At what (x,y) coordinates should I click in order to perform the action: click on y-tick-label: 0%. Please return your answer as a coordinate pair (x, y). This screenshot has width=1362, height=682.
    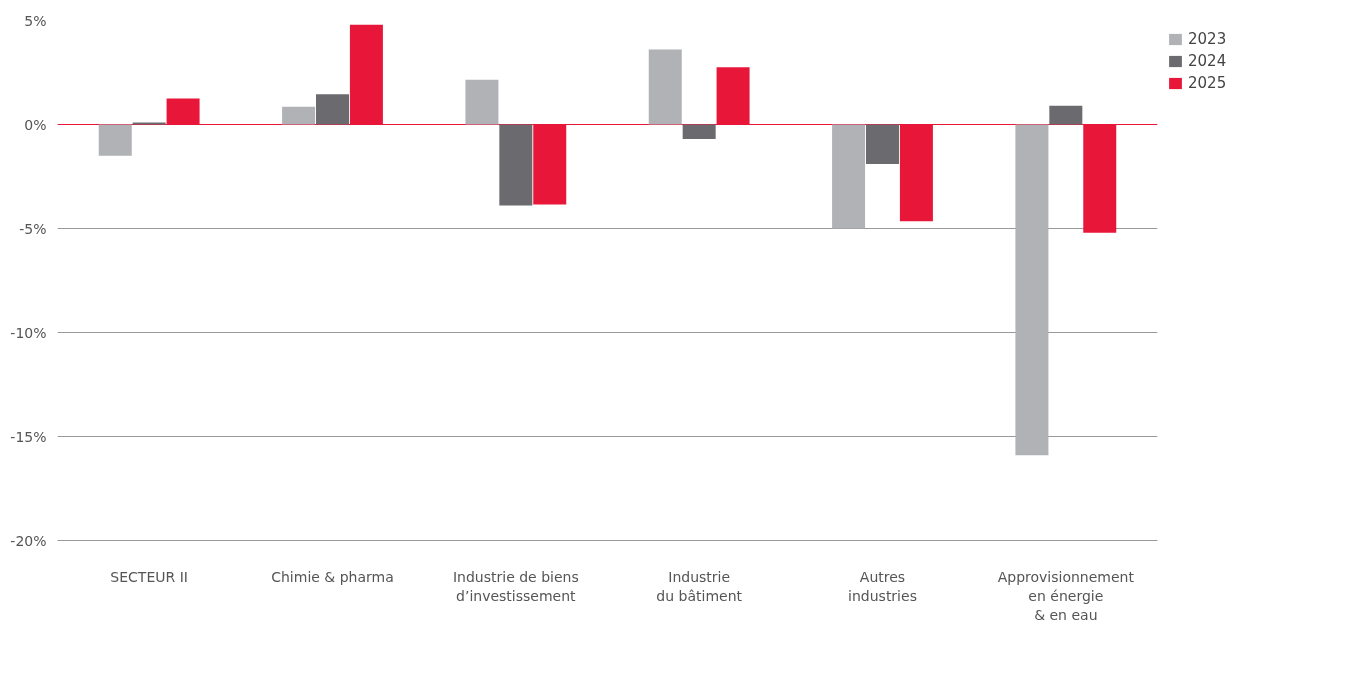
    Looking at the image, I should click on (35, 124).